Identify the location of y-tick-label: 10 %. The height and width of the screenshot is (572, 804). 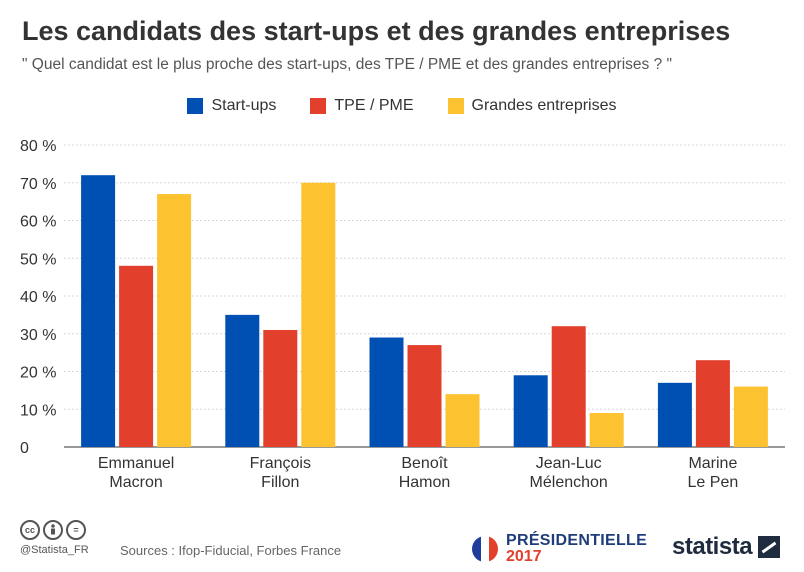
(38, 410).